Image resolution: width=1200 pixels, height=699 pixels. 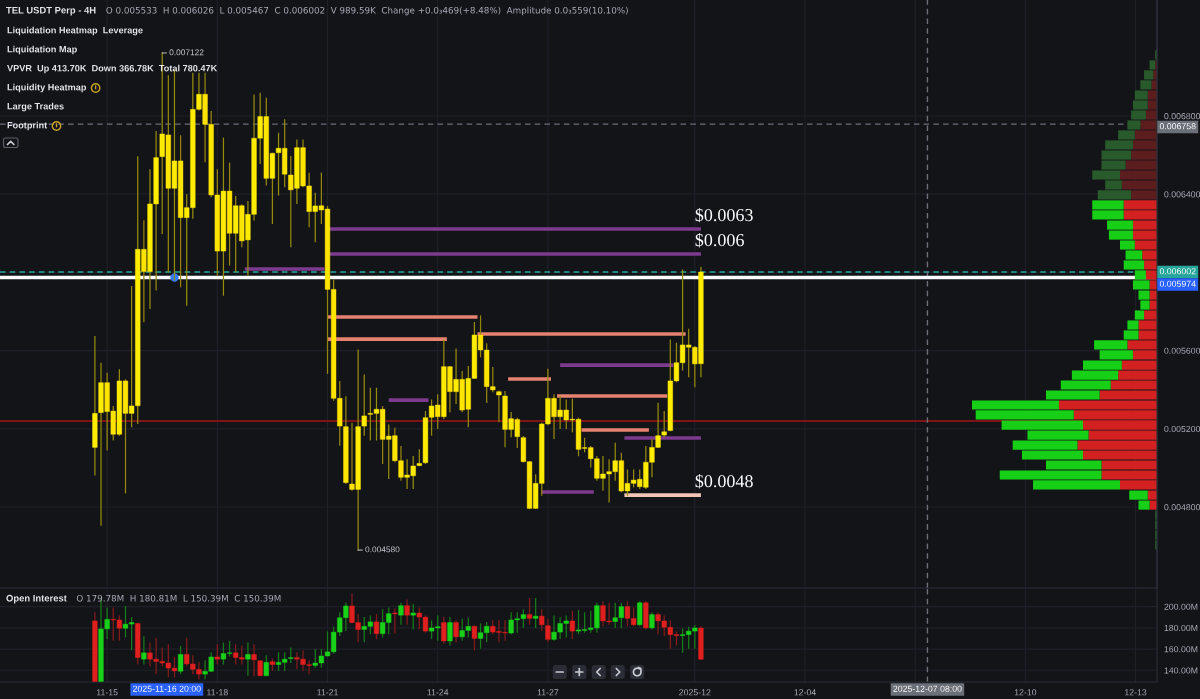 What do you see at coordinates (1182, 507) in the screenshot?
I see `y-tick-label: 0.004800` at bounding box center [1182, 507].